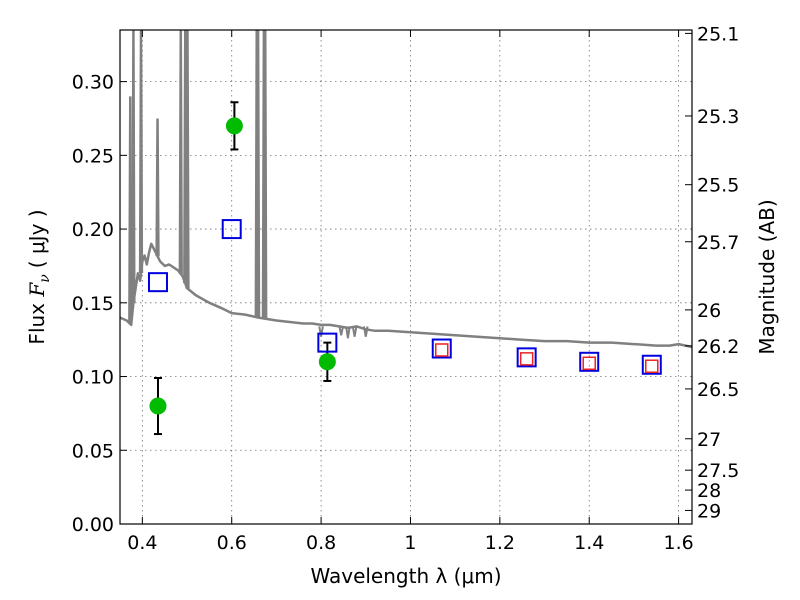 This screenshot has width=800, height=600. Describe the element at coordinates (406, 295) in the screenshot. I see `spectrum-line` at that location.